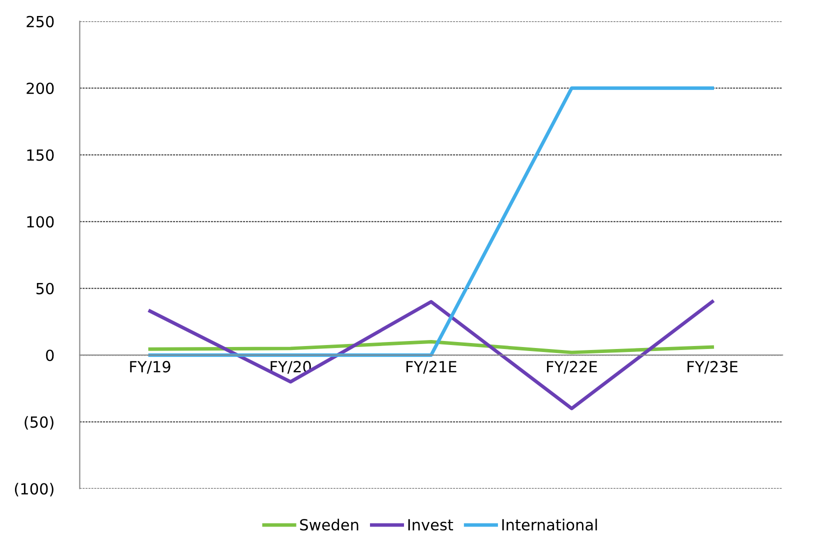 The height and width of the screenshot is (534, 822). What do you see at coordinates (45, 288) in the screenshot?
I see `y-tick-label: 50` at bounding box center [45, 288].